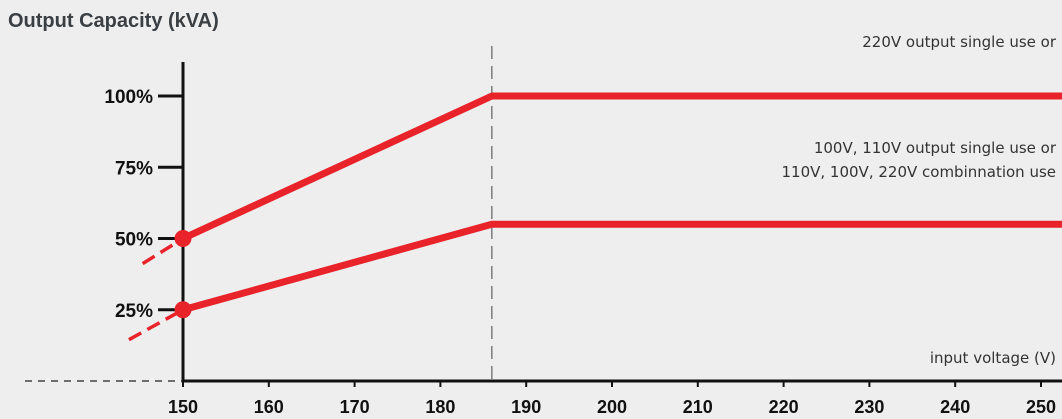  I want to click on x-tick-label: 250, so click(1041, 407).